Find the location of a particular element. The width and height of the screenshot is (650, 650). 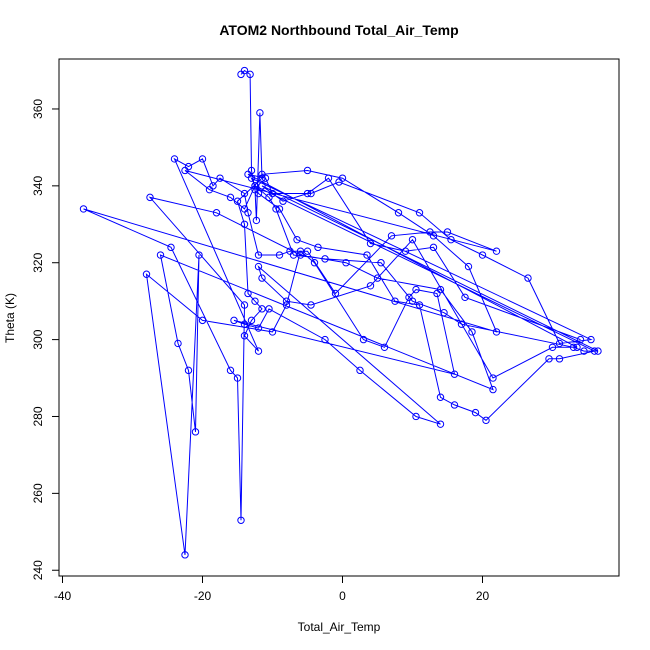

y-tick-label: 260 is located at coordinates (38, 493).